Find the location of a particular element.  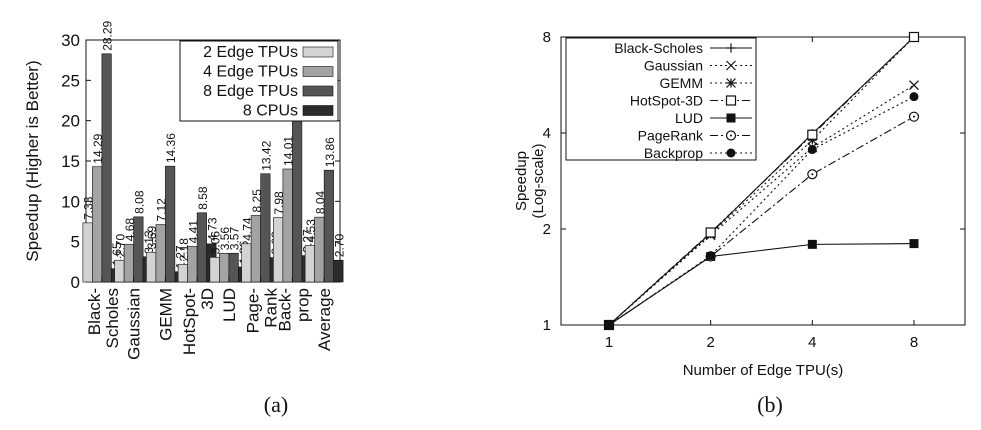

legend: 2 Edge TPUs 4 Edge TPUs 8 Edge TPUs 8 CPUs is located at coordinates (259, 81).